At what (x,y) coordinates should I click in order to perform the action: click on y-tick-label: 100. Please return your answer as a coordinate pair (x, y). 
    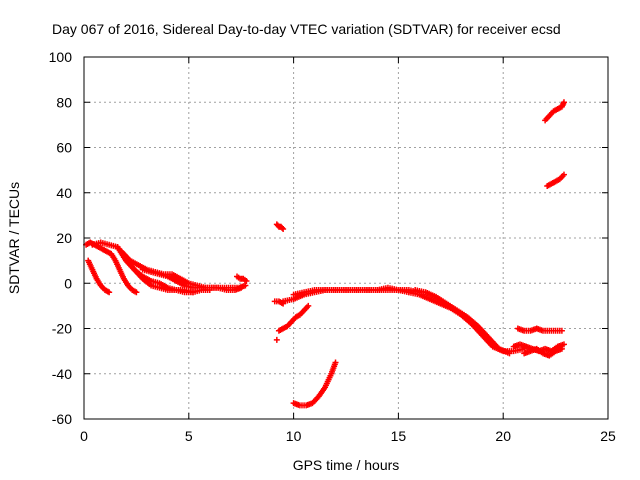
    Looking at the image, I should click on (61, 57).